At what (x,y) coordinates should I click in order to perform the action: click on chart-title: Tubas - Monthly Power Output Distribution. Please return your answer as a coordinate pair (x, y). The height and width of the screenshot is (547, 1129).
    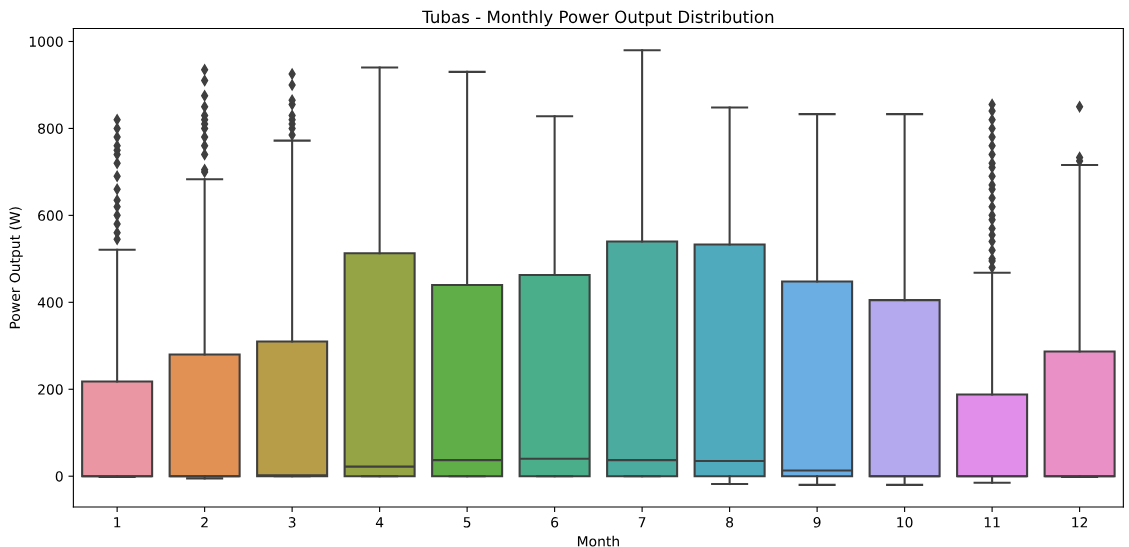
    Looking at the image, I should click on (598, 18).